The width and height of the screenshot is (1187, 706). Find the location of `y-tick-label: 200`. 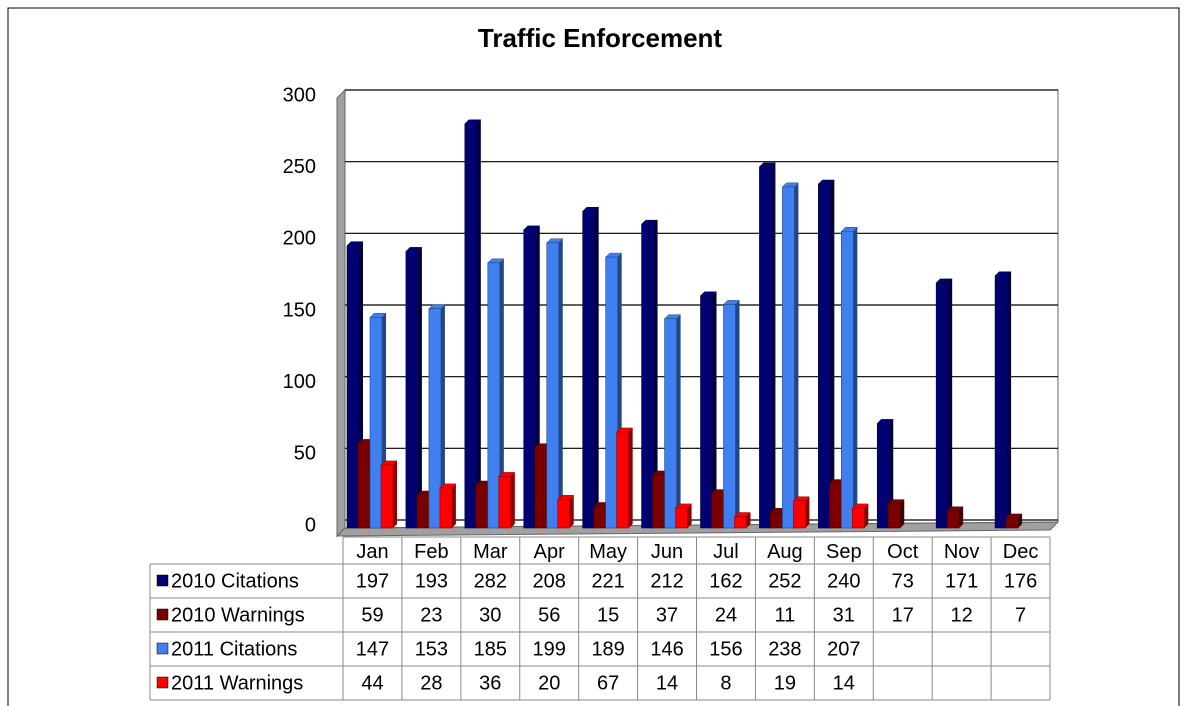

y-tick-label: 200 is located at coordinates (299, 239).